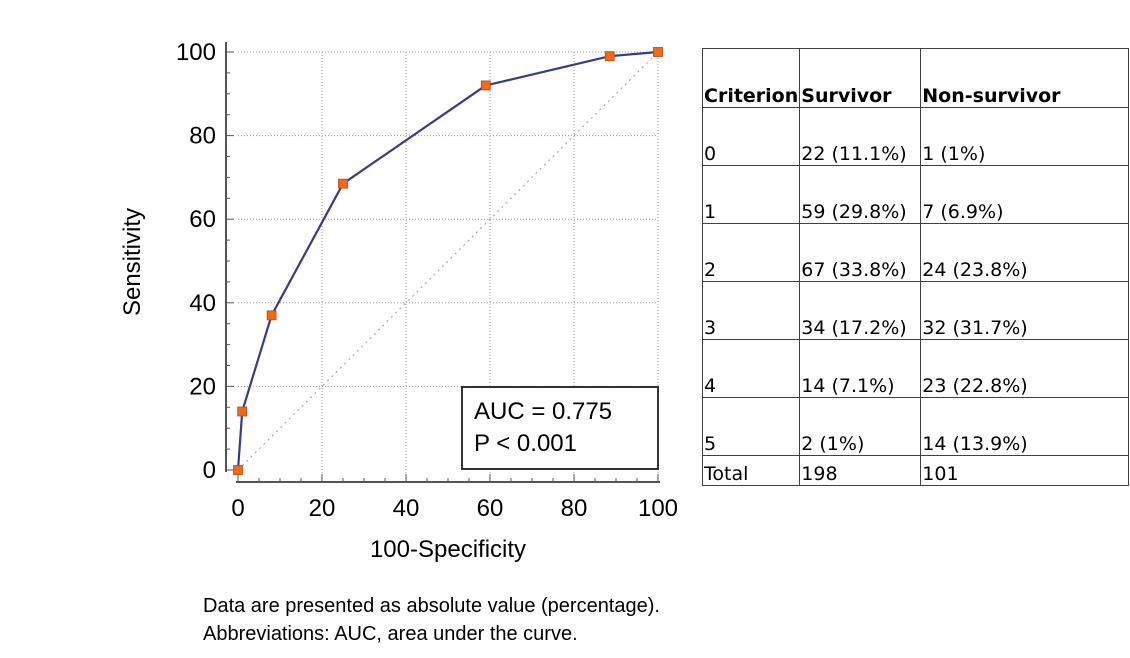 The width and height of the screenshot is (1130, 658). I want to click on y-tick-label: 20, so click(202, 386).